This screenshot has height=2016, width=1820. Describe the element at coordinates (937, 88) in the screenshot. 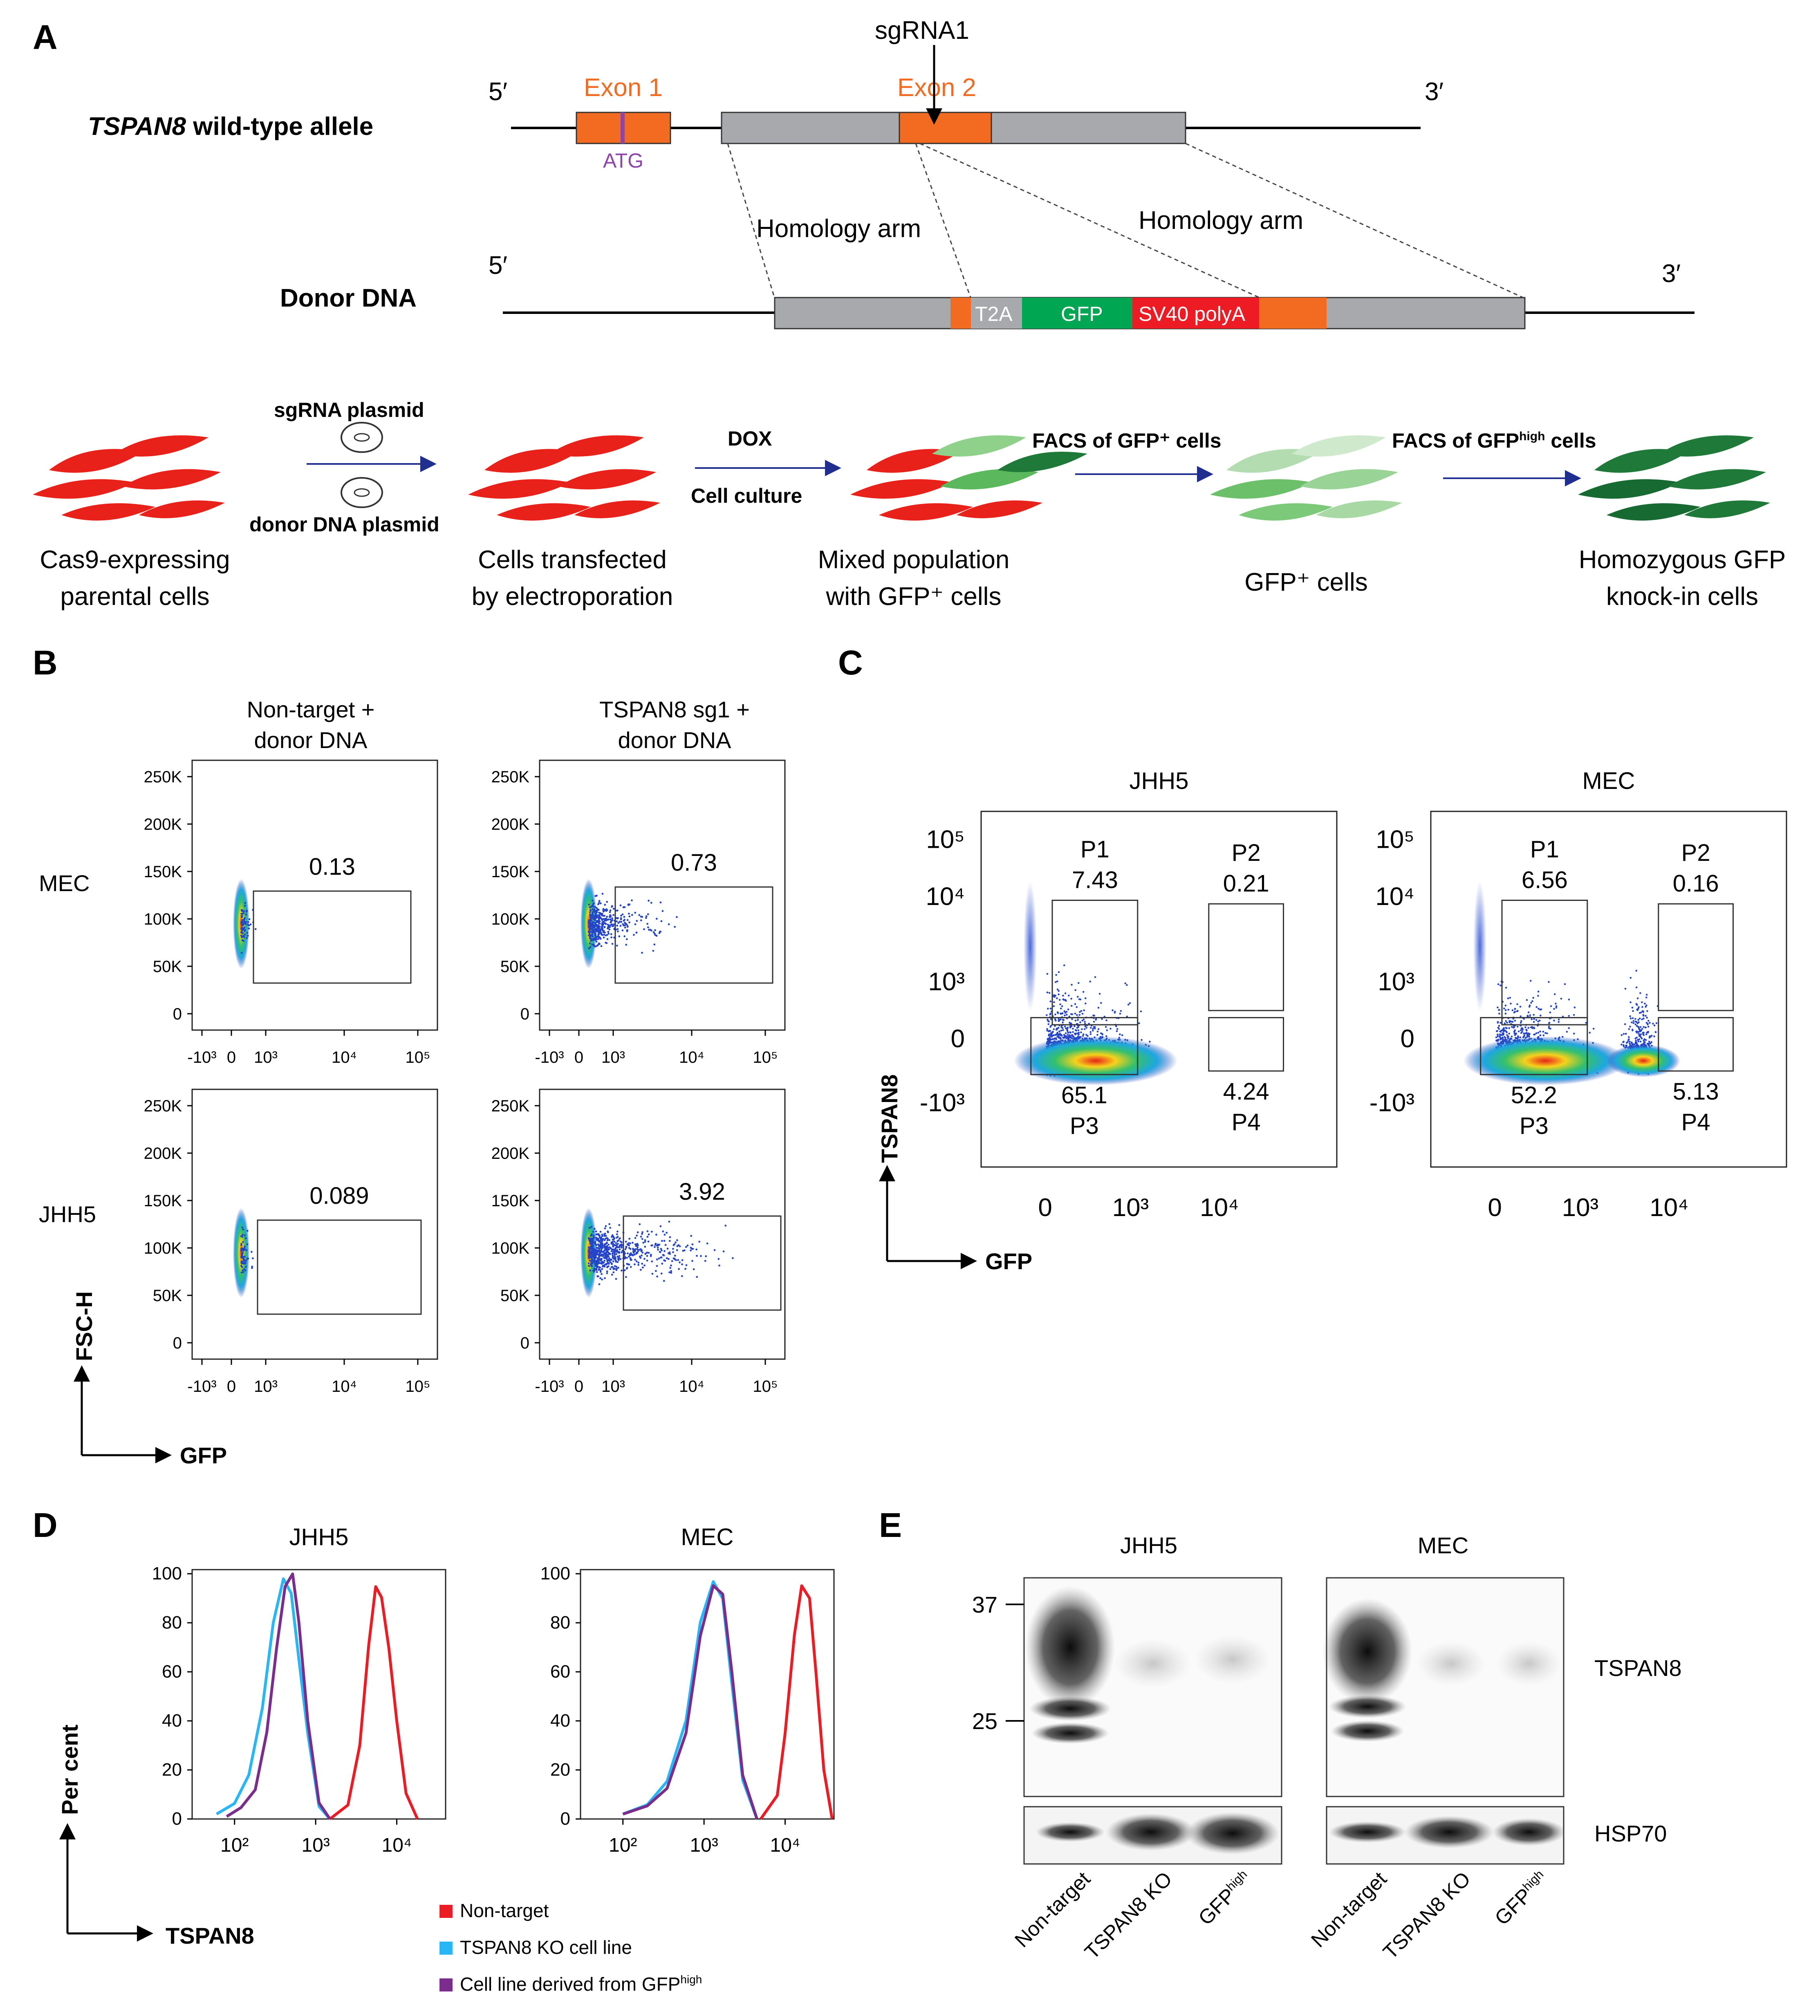

I see `exon2-label: Exon 2` at that location.